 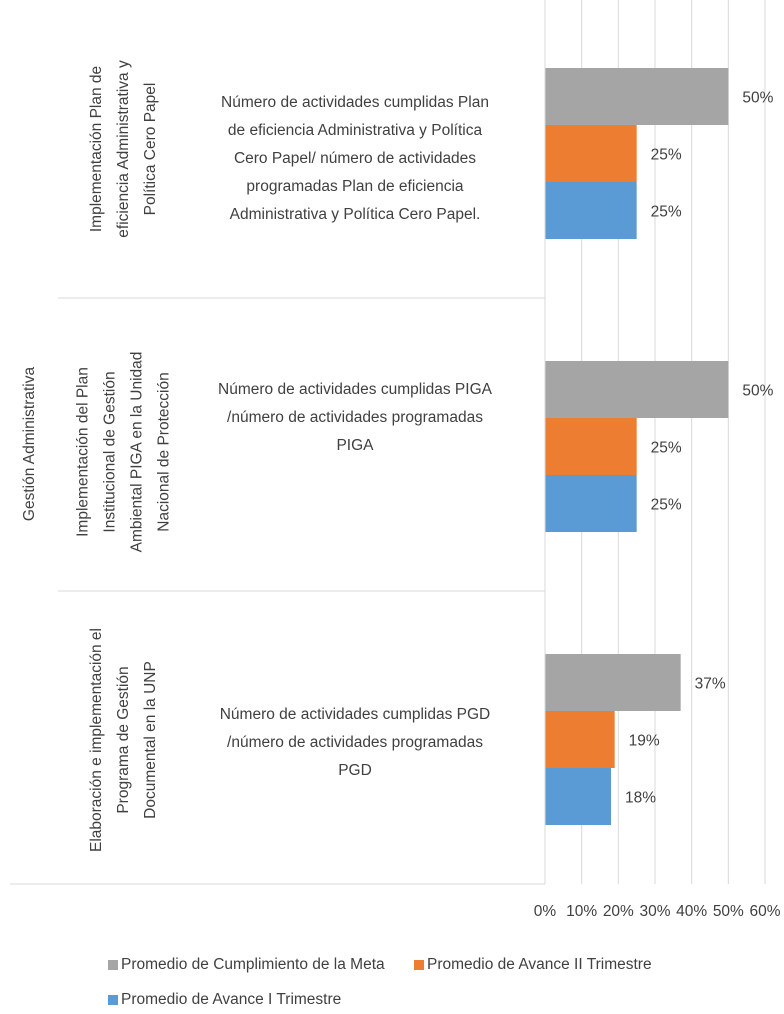 I want to click on x-tick-label: 30%, so click(x=654, y=911).